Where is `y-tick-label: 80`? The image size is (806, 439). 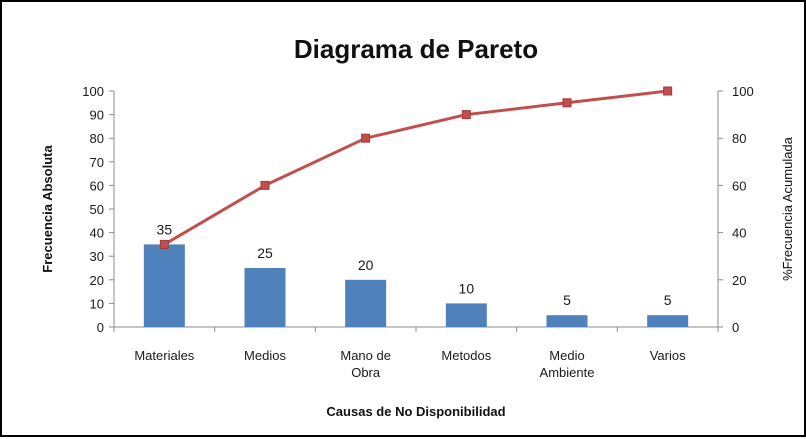
y-tick-label: 80 is located at coordinates (97, 138).